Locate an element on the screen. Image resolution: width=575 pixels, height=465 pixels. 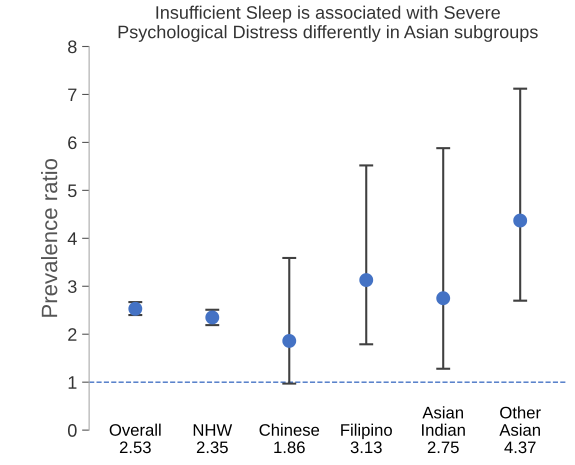
y-tick-label: 6 is located at coordinates (72, 143).